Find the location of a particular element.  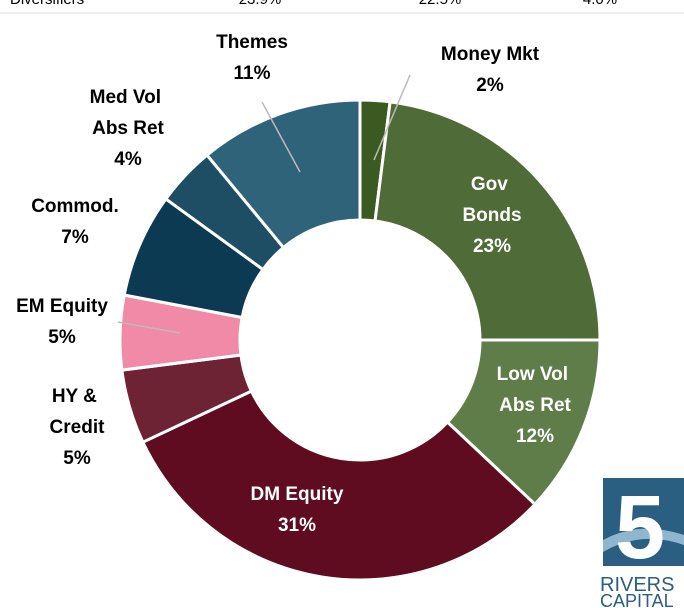

value-label: 23% is located at coordinates (492, 246).